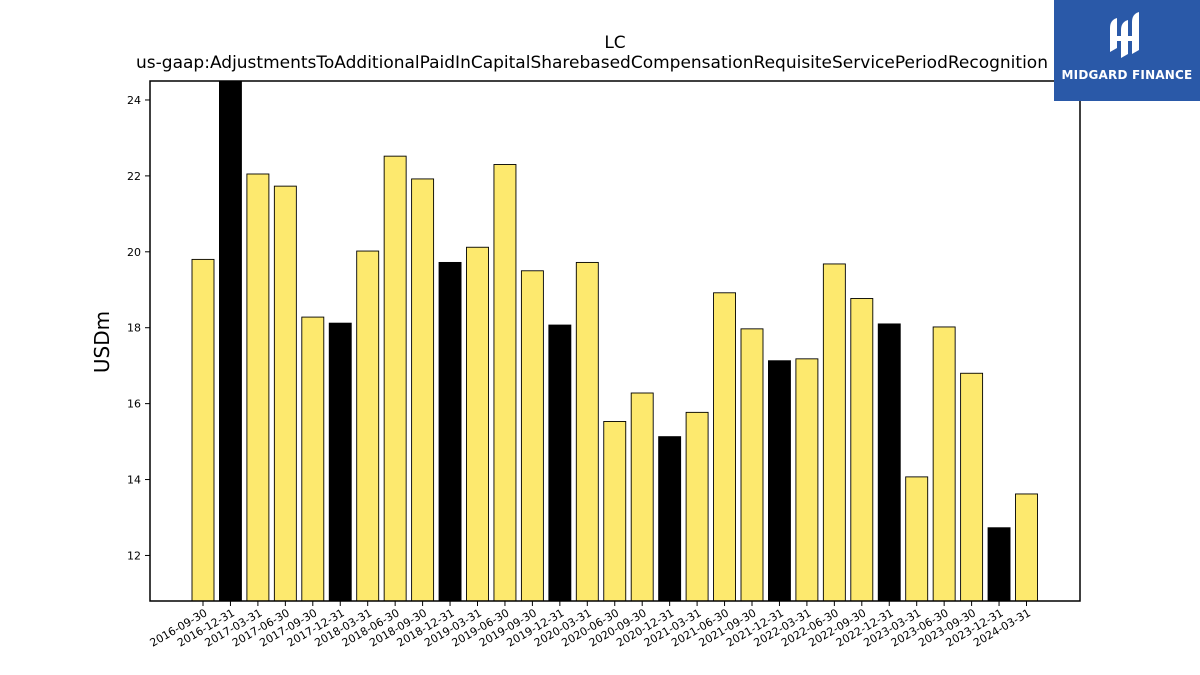  What do you see at coordinates (1124, 35) in the screenshot?
I see `midgard-logo-icon` at bounding box center [1124, 35].